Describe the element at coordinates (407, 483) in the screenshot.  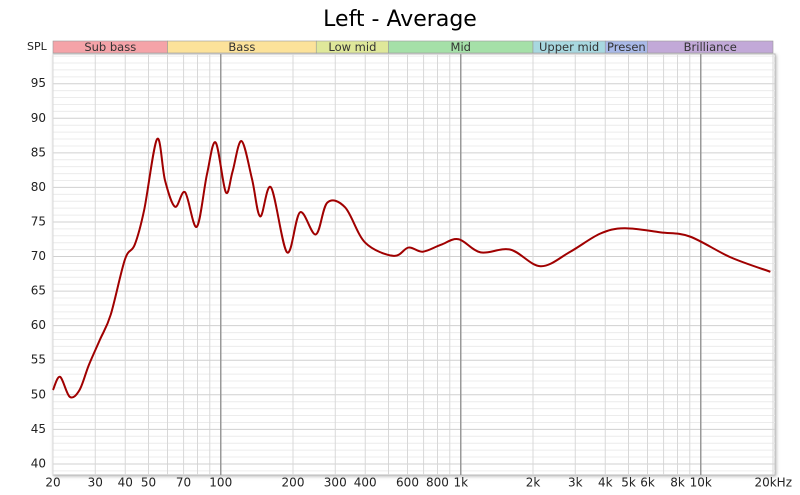
I see `x-tick-label: 600` at that location.